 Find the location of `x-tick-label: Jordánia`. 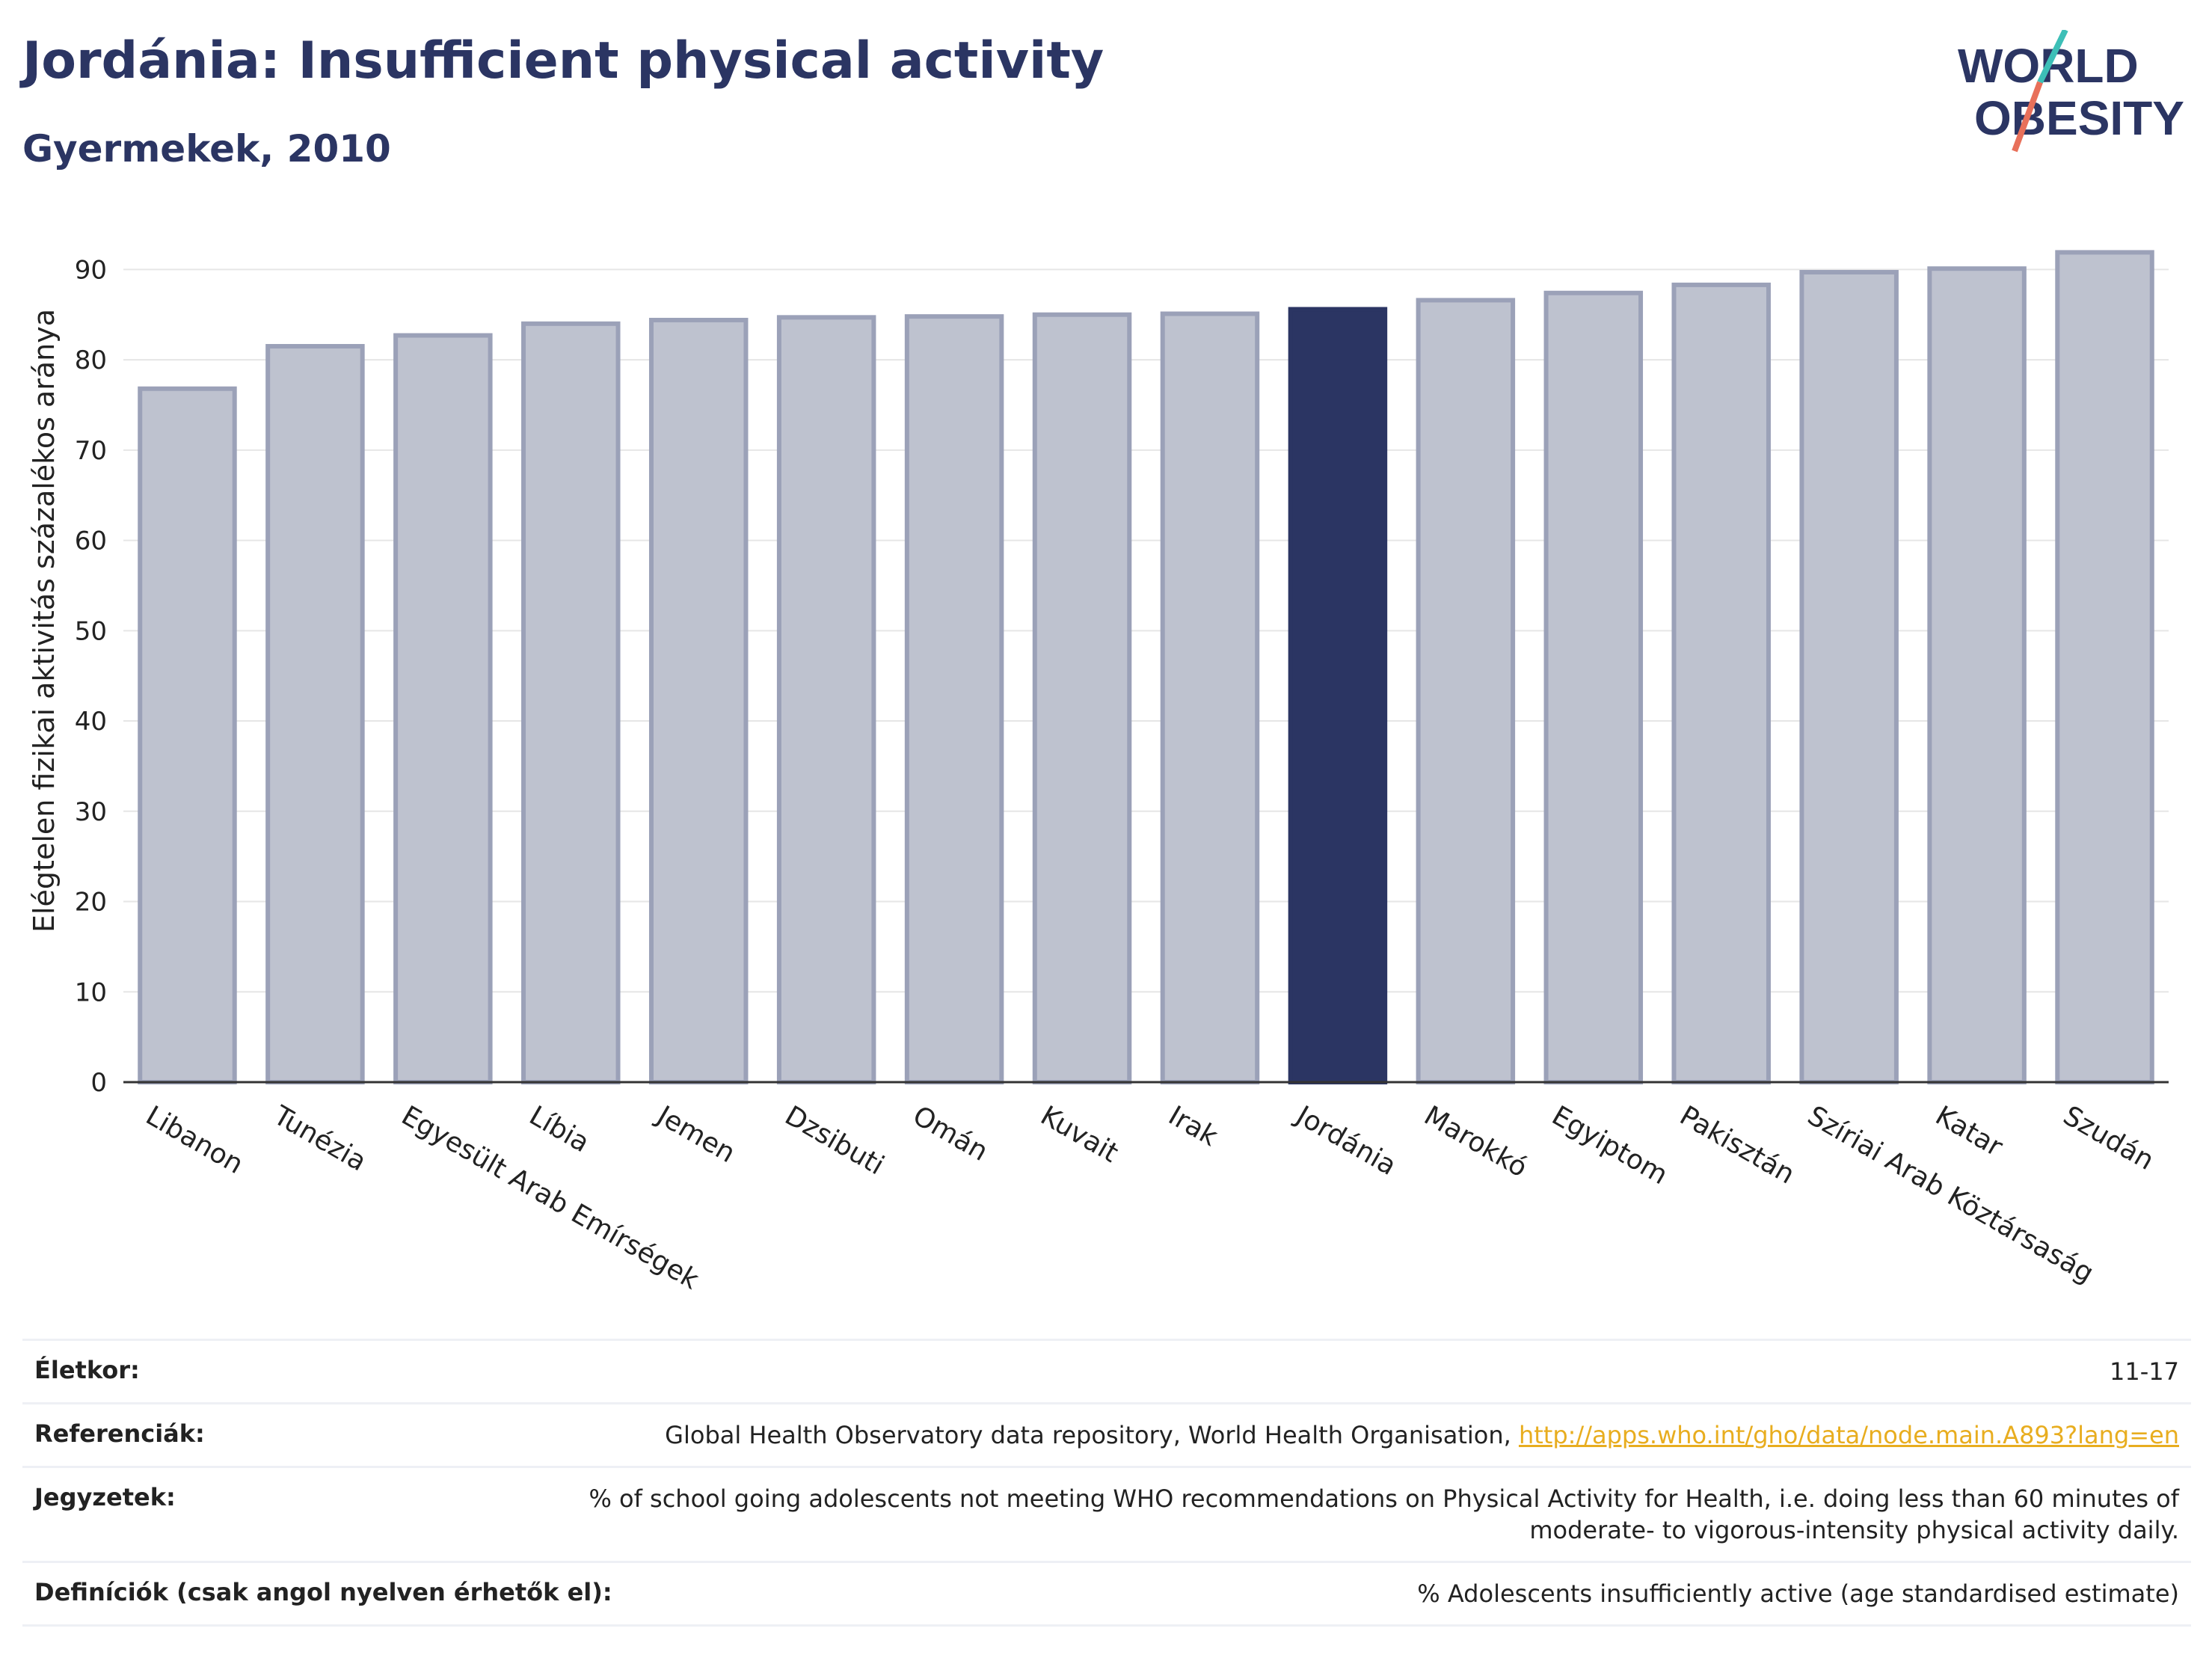

x-tick-label: Jordánia is located at coordinates (1345, 1140).